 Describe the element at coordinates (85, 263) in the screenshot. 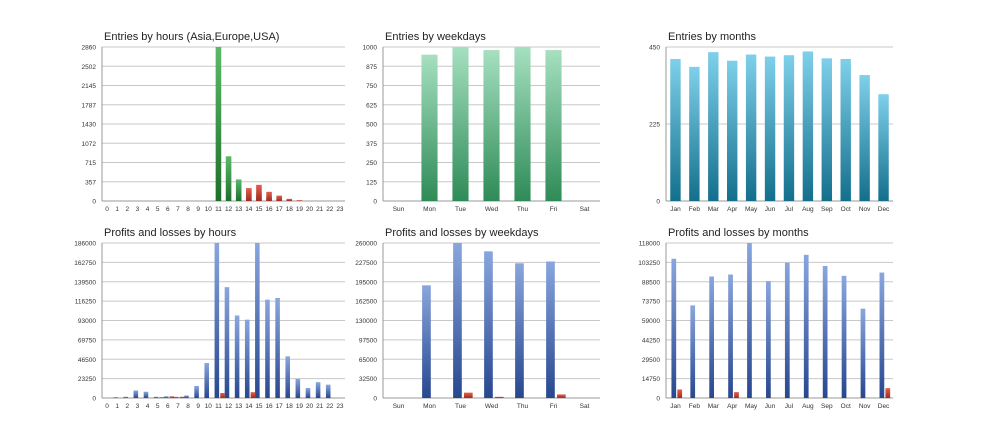

I see `y-tick-label: 162750` at that location.